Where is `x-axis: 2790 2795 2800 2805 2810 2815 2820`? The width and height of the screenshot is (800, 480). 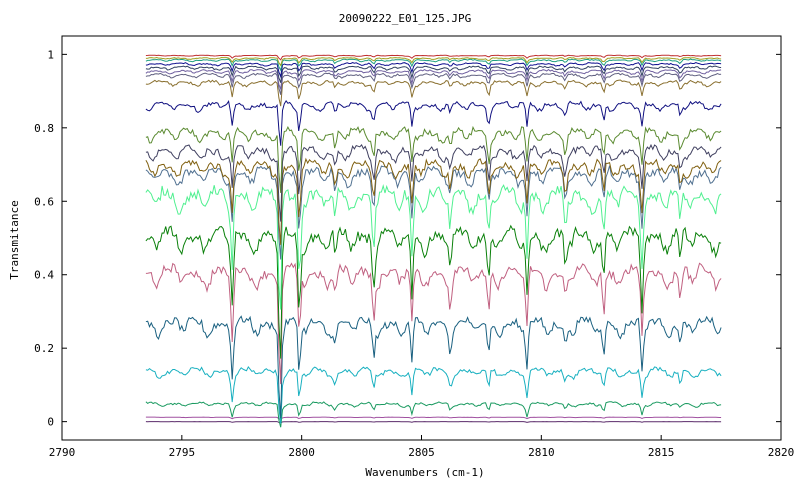
x-axis: 2790 2795 2800 2805 2810 2815 2820 is located at coordinates (422, 447).